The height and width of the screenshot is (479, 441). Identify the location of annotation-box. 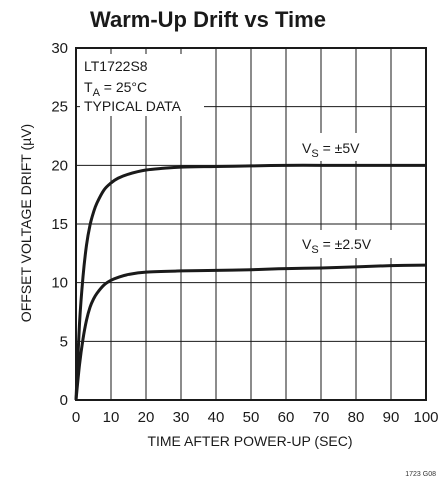
(142, 85).